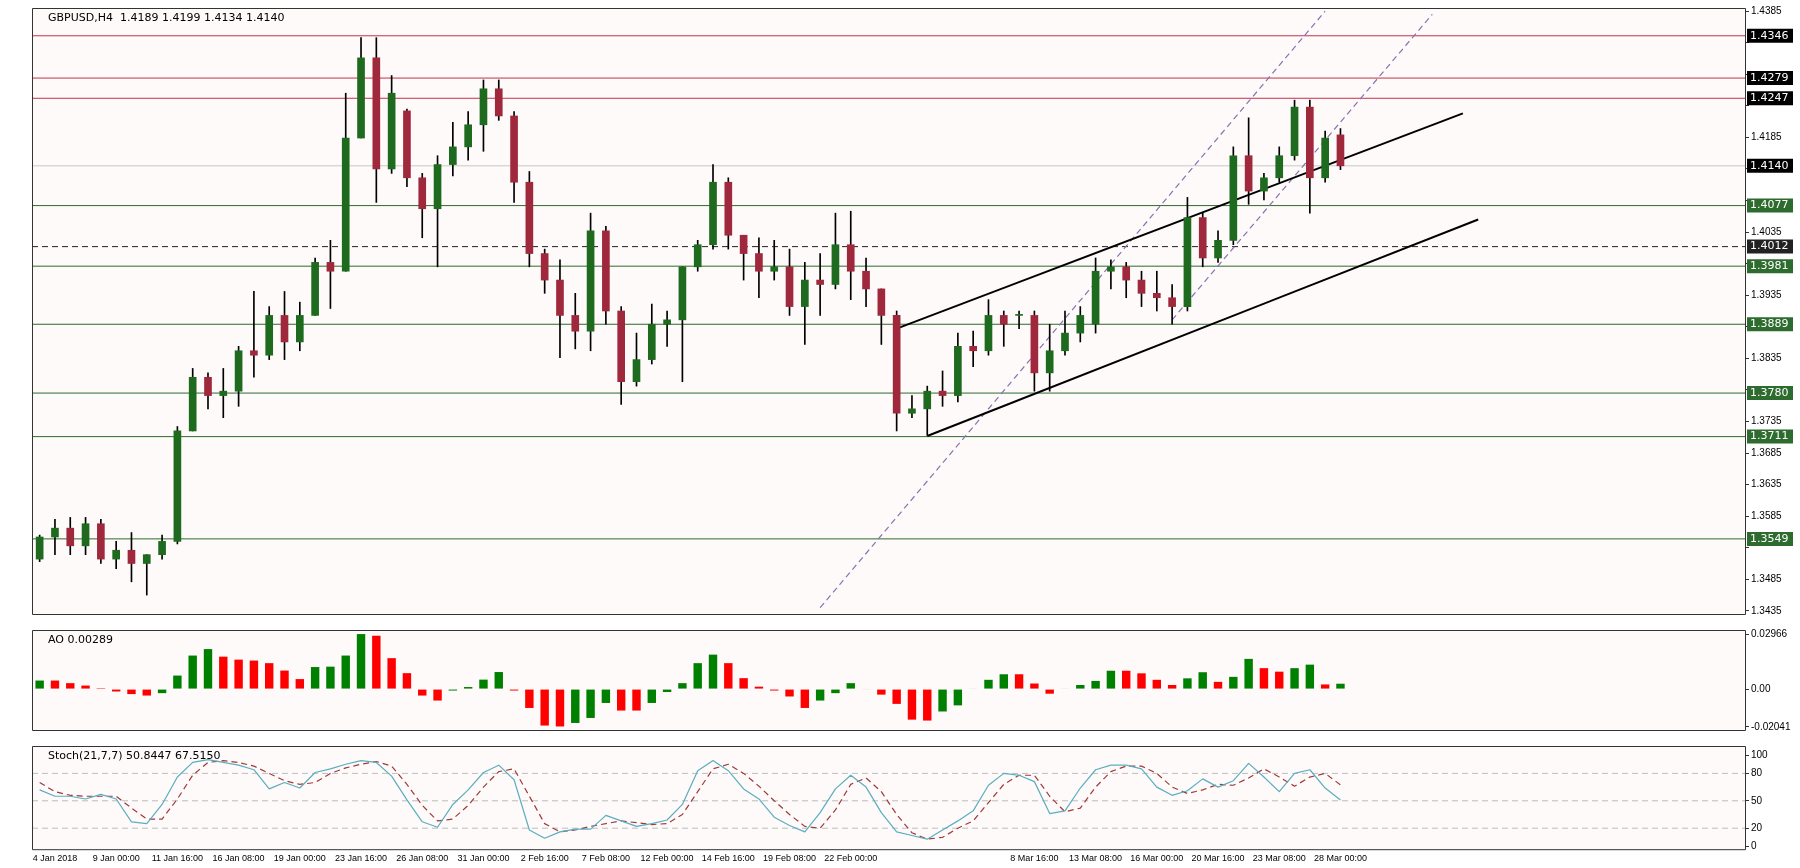 The image size is (1800, 868). What do you see at coordinates (166, 18) in the screenshot?
I see `chart-title: GBPUSD,H4 1.4189 1.4199 1.4134 1.4140` at bounding box center [166, 18].